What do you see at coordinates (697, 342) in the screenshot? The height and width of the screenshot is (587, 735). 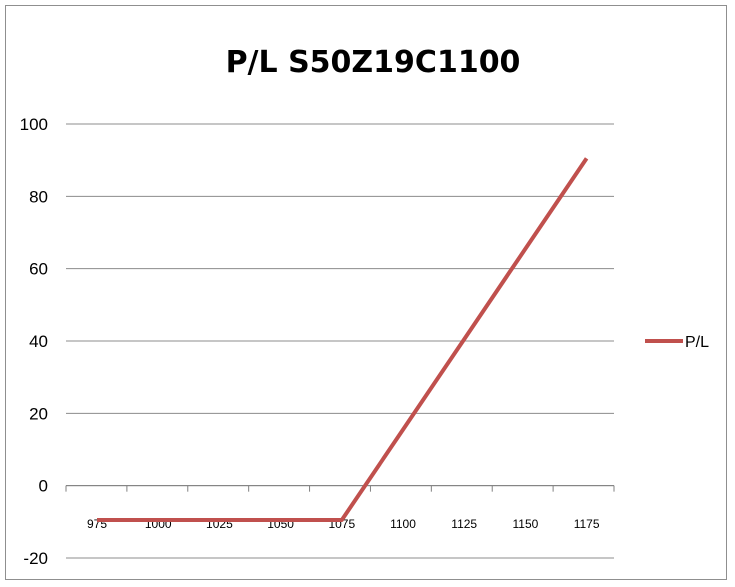 I see `legend-label-pl: P/L` at bounding box center [697, 342].